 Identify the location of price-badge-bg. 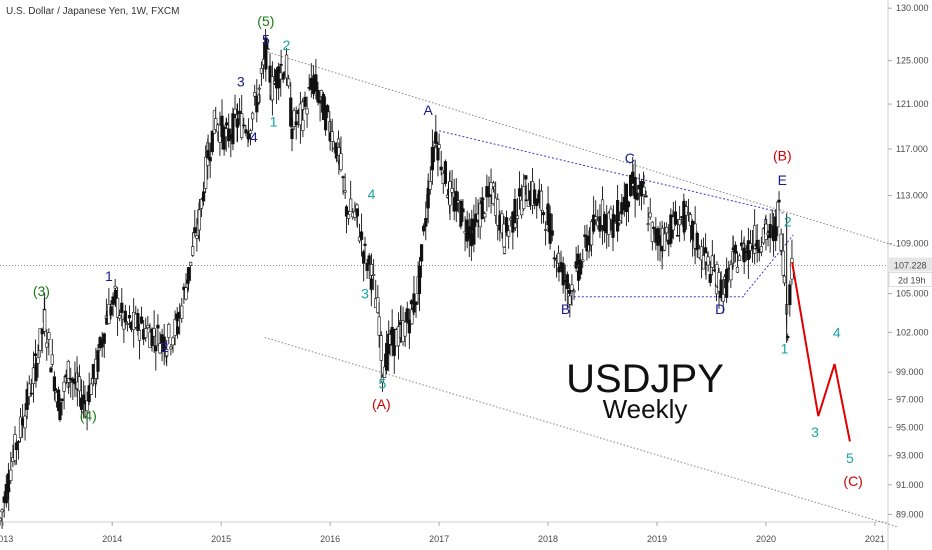
(910, 264).